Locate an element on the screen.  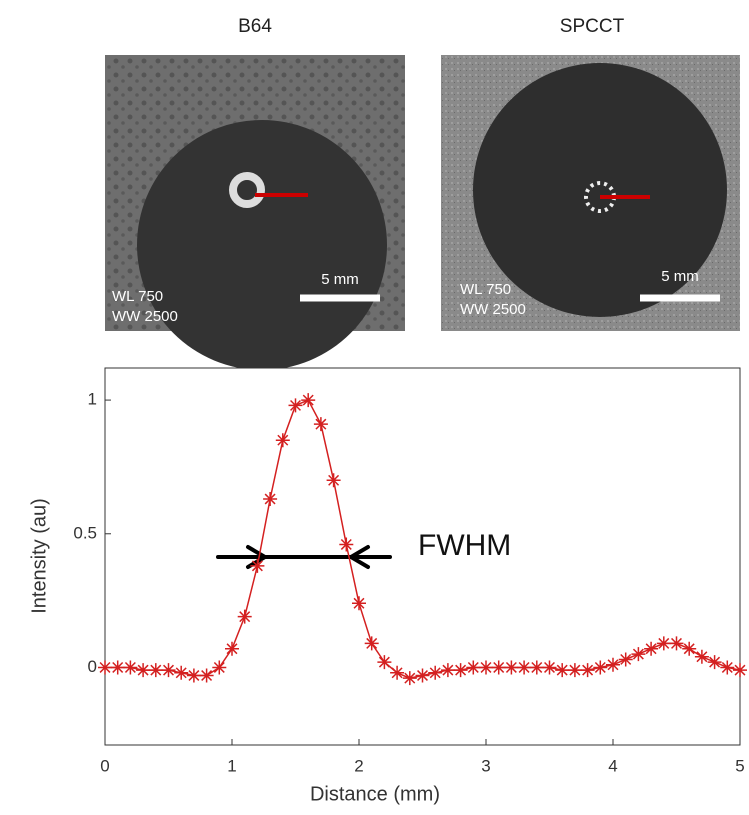
y-tick-label: 0.5 is located at coordinates (85, 532).